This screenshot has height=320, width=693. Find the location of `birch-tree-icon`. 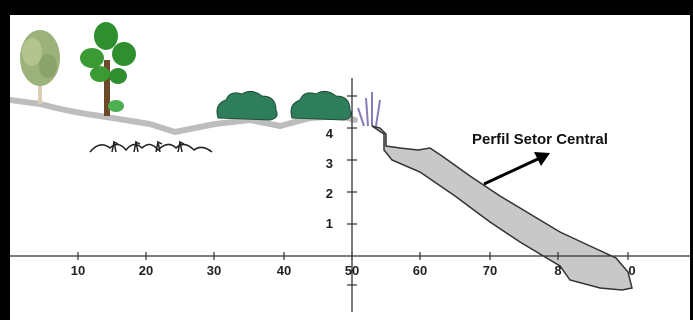

birch-tree-icon is located at coordinates (40, 67).